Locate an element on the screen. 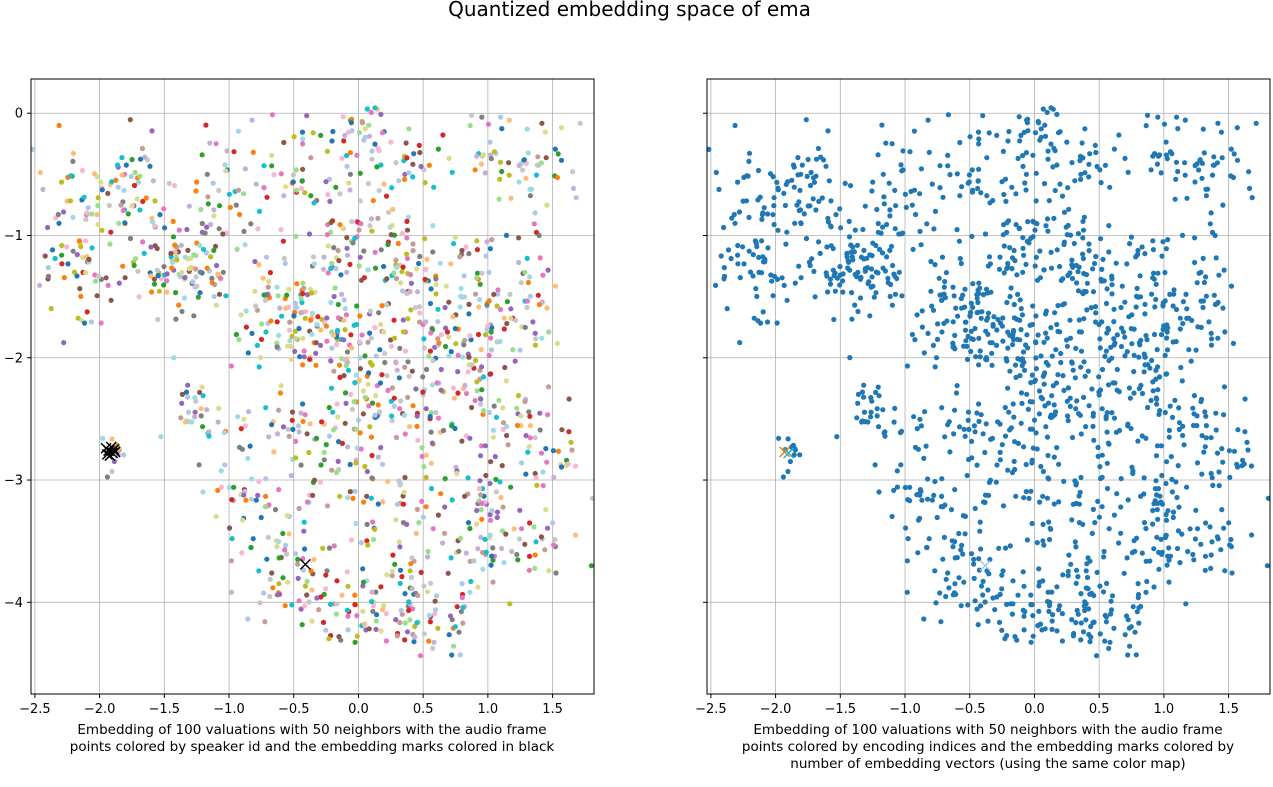 The width and height of the screenshot is (1273, 787). x-tick-label: −2.0 is located at coordinates (100, 709).